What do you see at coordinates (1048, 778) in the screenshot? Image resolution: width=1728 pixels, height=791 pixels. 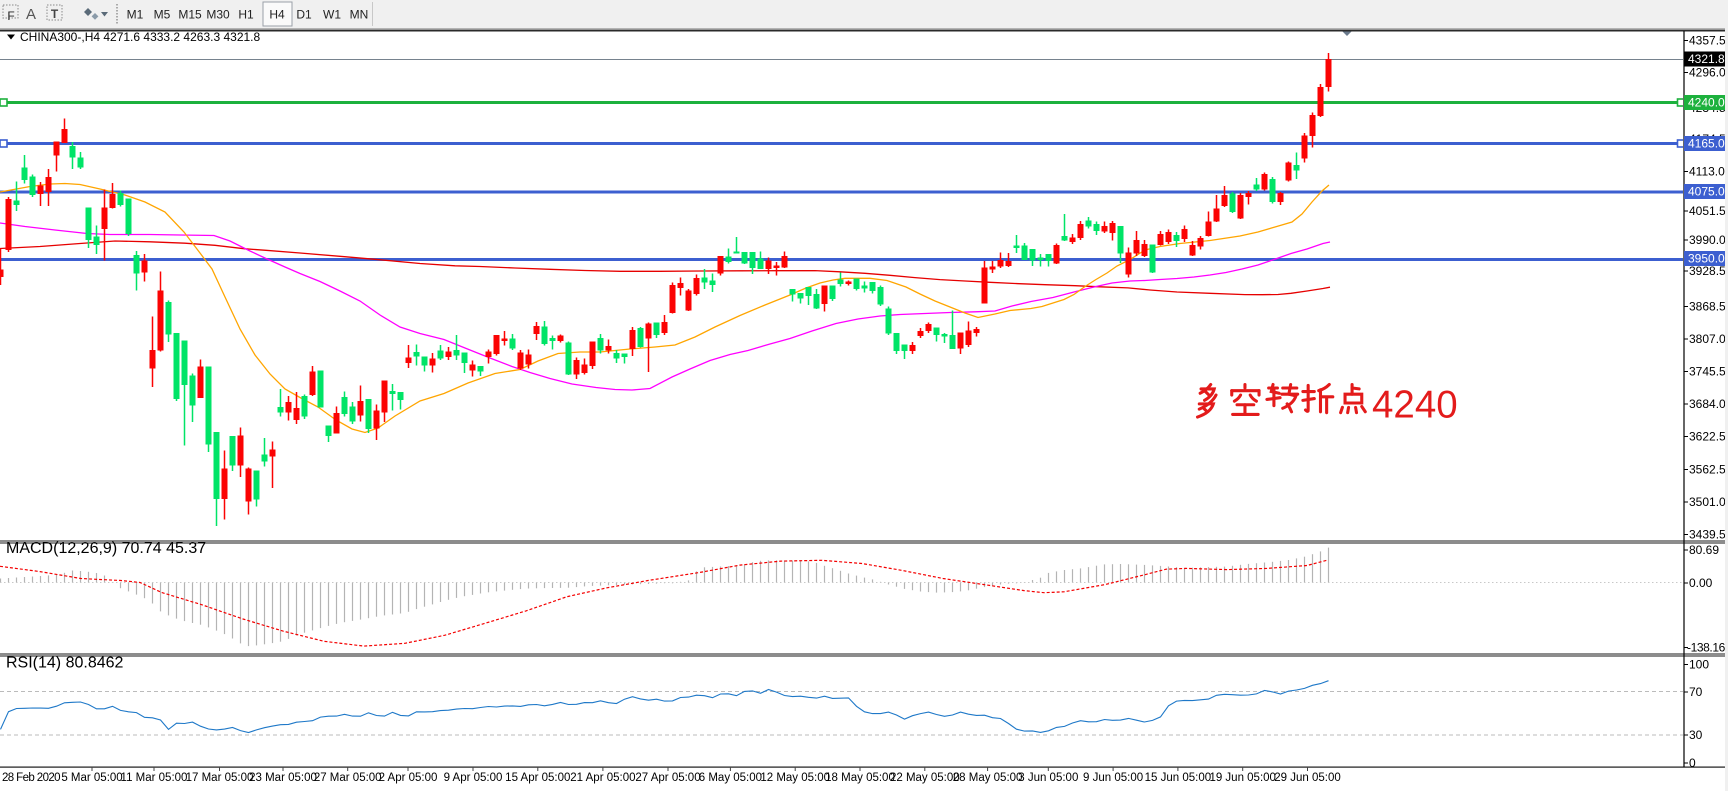 I see `svg-text: 3 Jun 05:00` at bounding box center [1048, 778].